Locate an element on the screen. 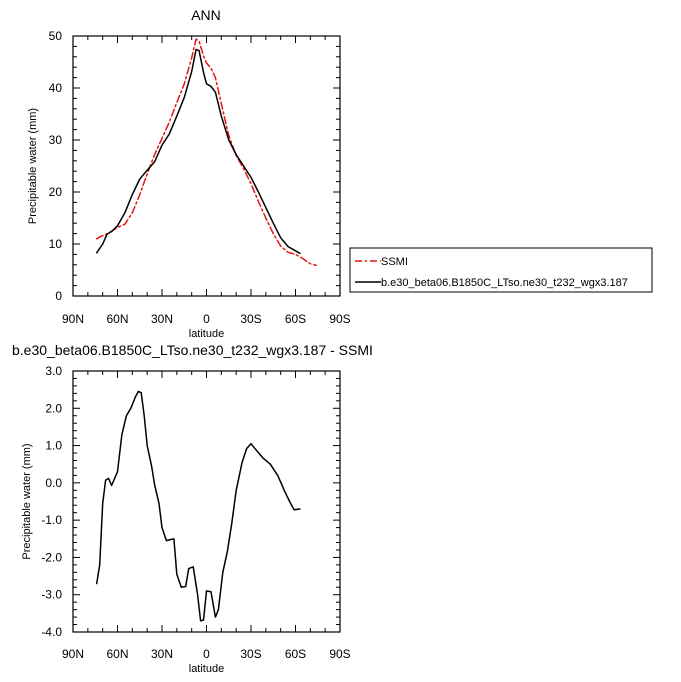  y-tick-label: -1.0 is located at coordinates (51, 520).